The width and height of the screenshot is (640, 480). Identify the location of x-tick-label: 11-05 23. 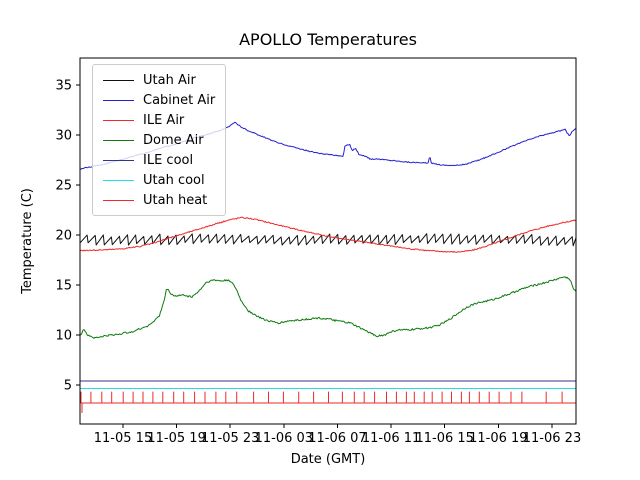
(230, 438).